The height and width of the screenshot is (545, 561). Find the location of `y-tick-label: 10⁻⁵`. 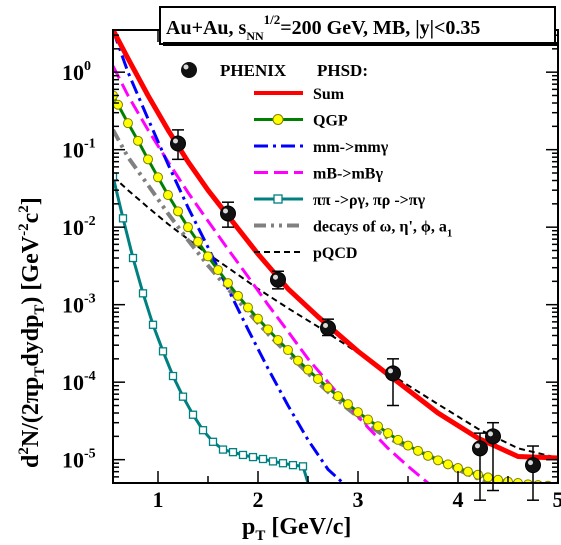

y-tick-label: 10⁻⁵ is located at coordinates (79, 460).